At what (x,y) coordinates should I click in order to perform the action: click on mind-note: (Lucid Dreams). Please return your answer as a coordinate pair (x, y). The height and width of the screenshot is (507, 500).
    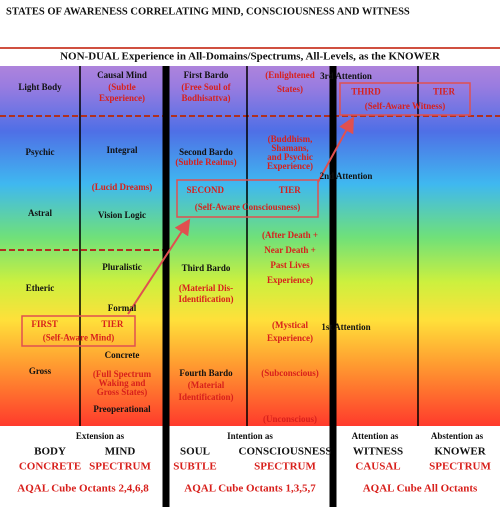
    Looking at the image, I should click on (122, 187).